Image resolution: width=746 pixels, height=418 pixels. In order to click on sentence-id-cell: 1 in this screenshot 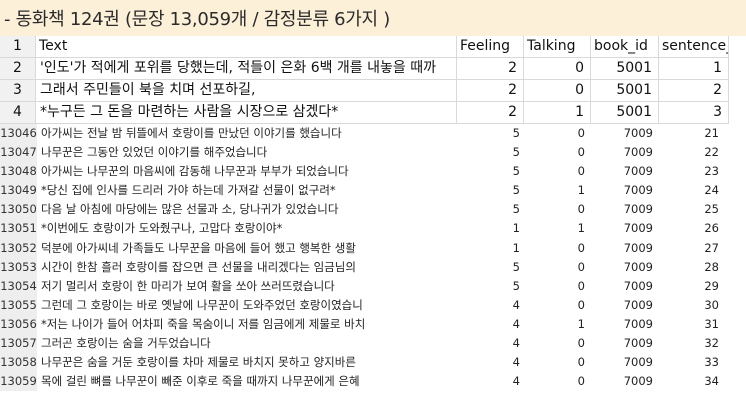, I will do `click(694, 69)`.